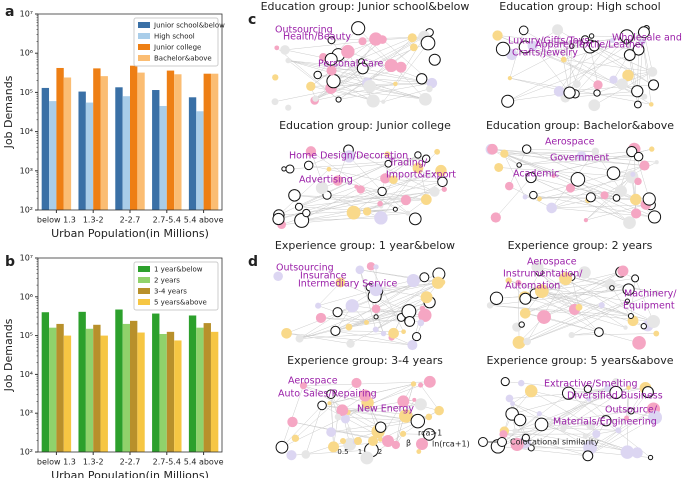 Image resolution: width=685 pixels, height=482 pixels. I want to click on group-title: Experience group: 5 years&above, so click(579, 360).